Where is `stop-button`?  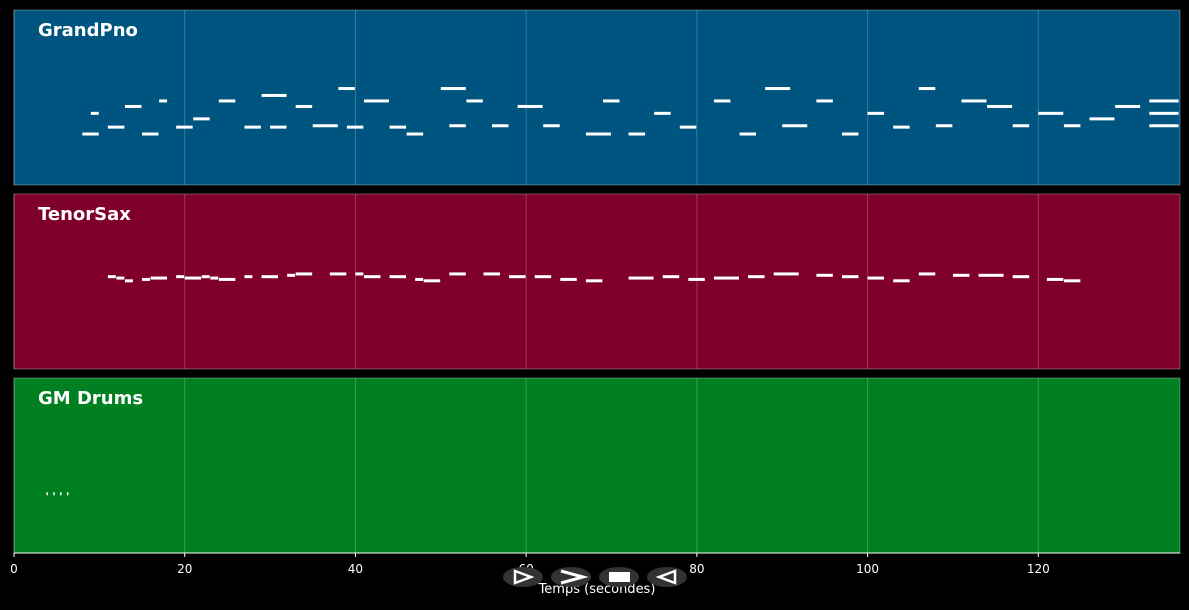
stop-button is located at coordinates (619, 577).